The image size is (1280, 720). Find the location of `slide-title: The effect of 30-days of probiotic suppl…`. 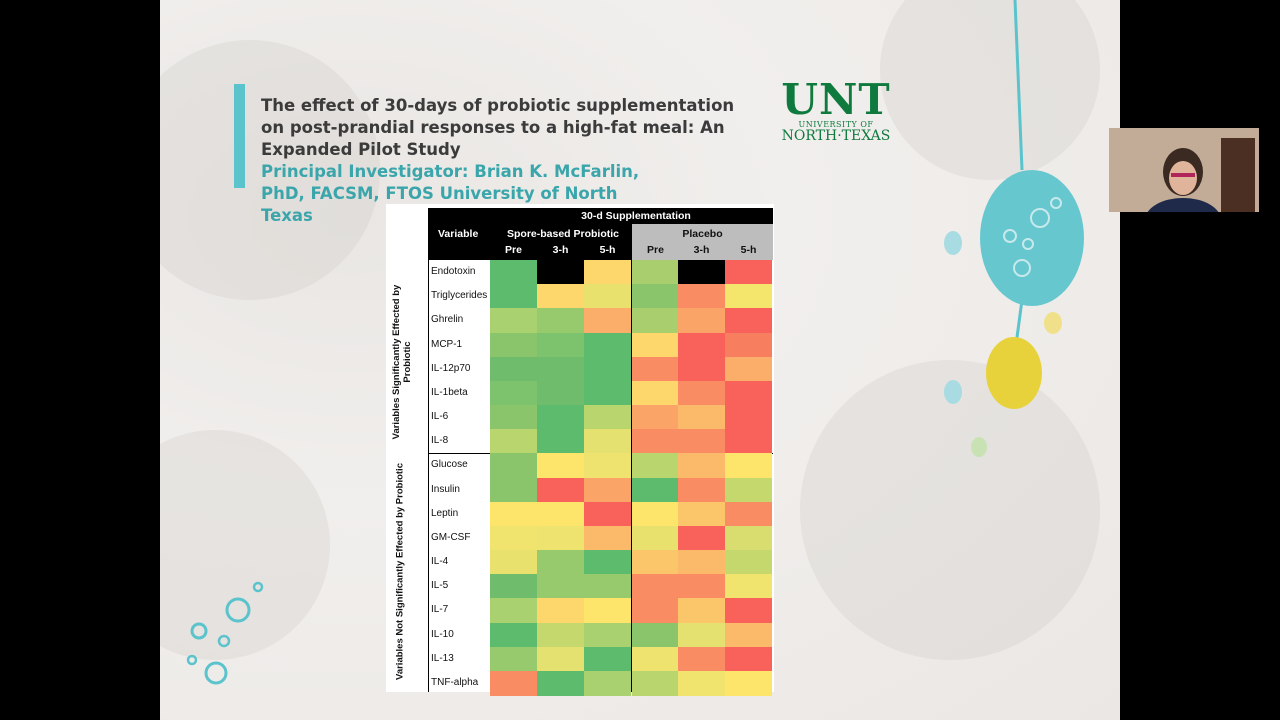

slide-title: The effect of 30-days of probiotic suppl… is located at coordinates (498, 127).